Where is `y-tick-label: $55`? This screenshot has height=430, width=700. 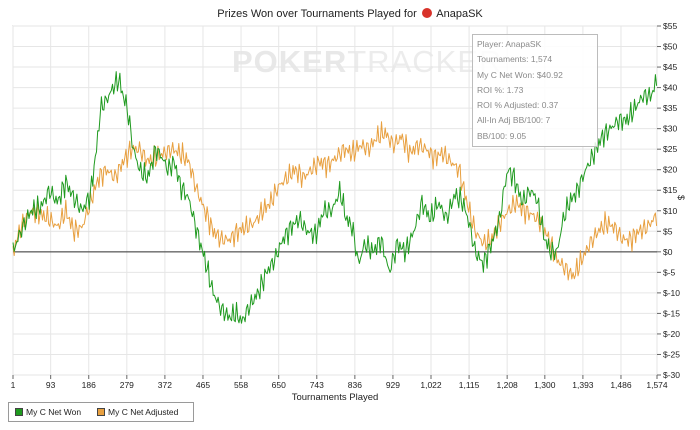 y-tick-label: $55 is located at coordinates (670, 26).